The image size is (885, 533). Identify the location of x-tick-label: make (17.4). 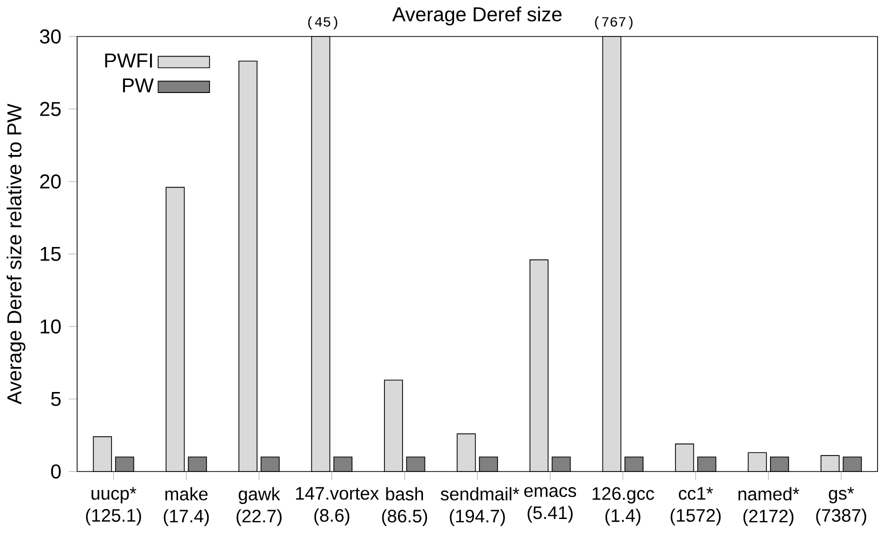
(186, 506).